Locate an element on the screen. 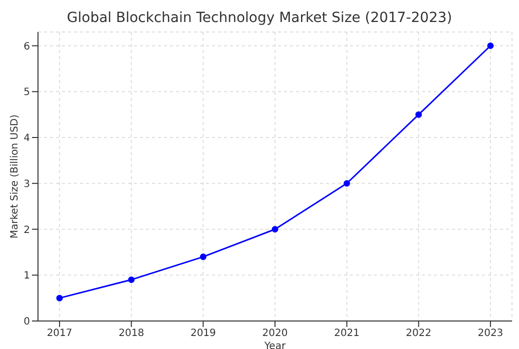 This screenshot has height=349, width=519. x-tick-label: 2019 is located at coordinates (203, 334).